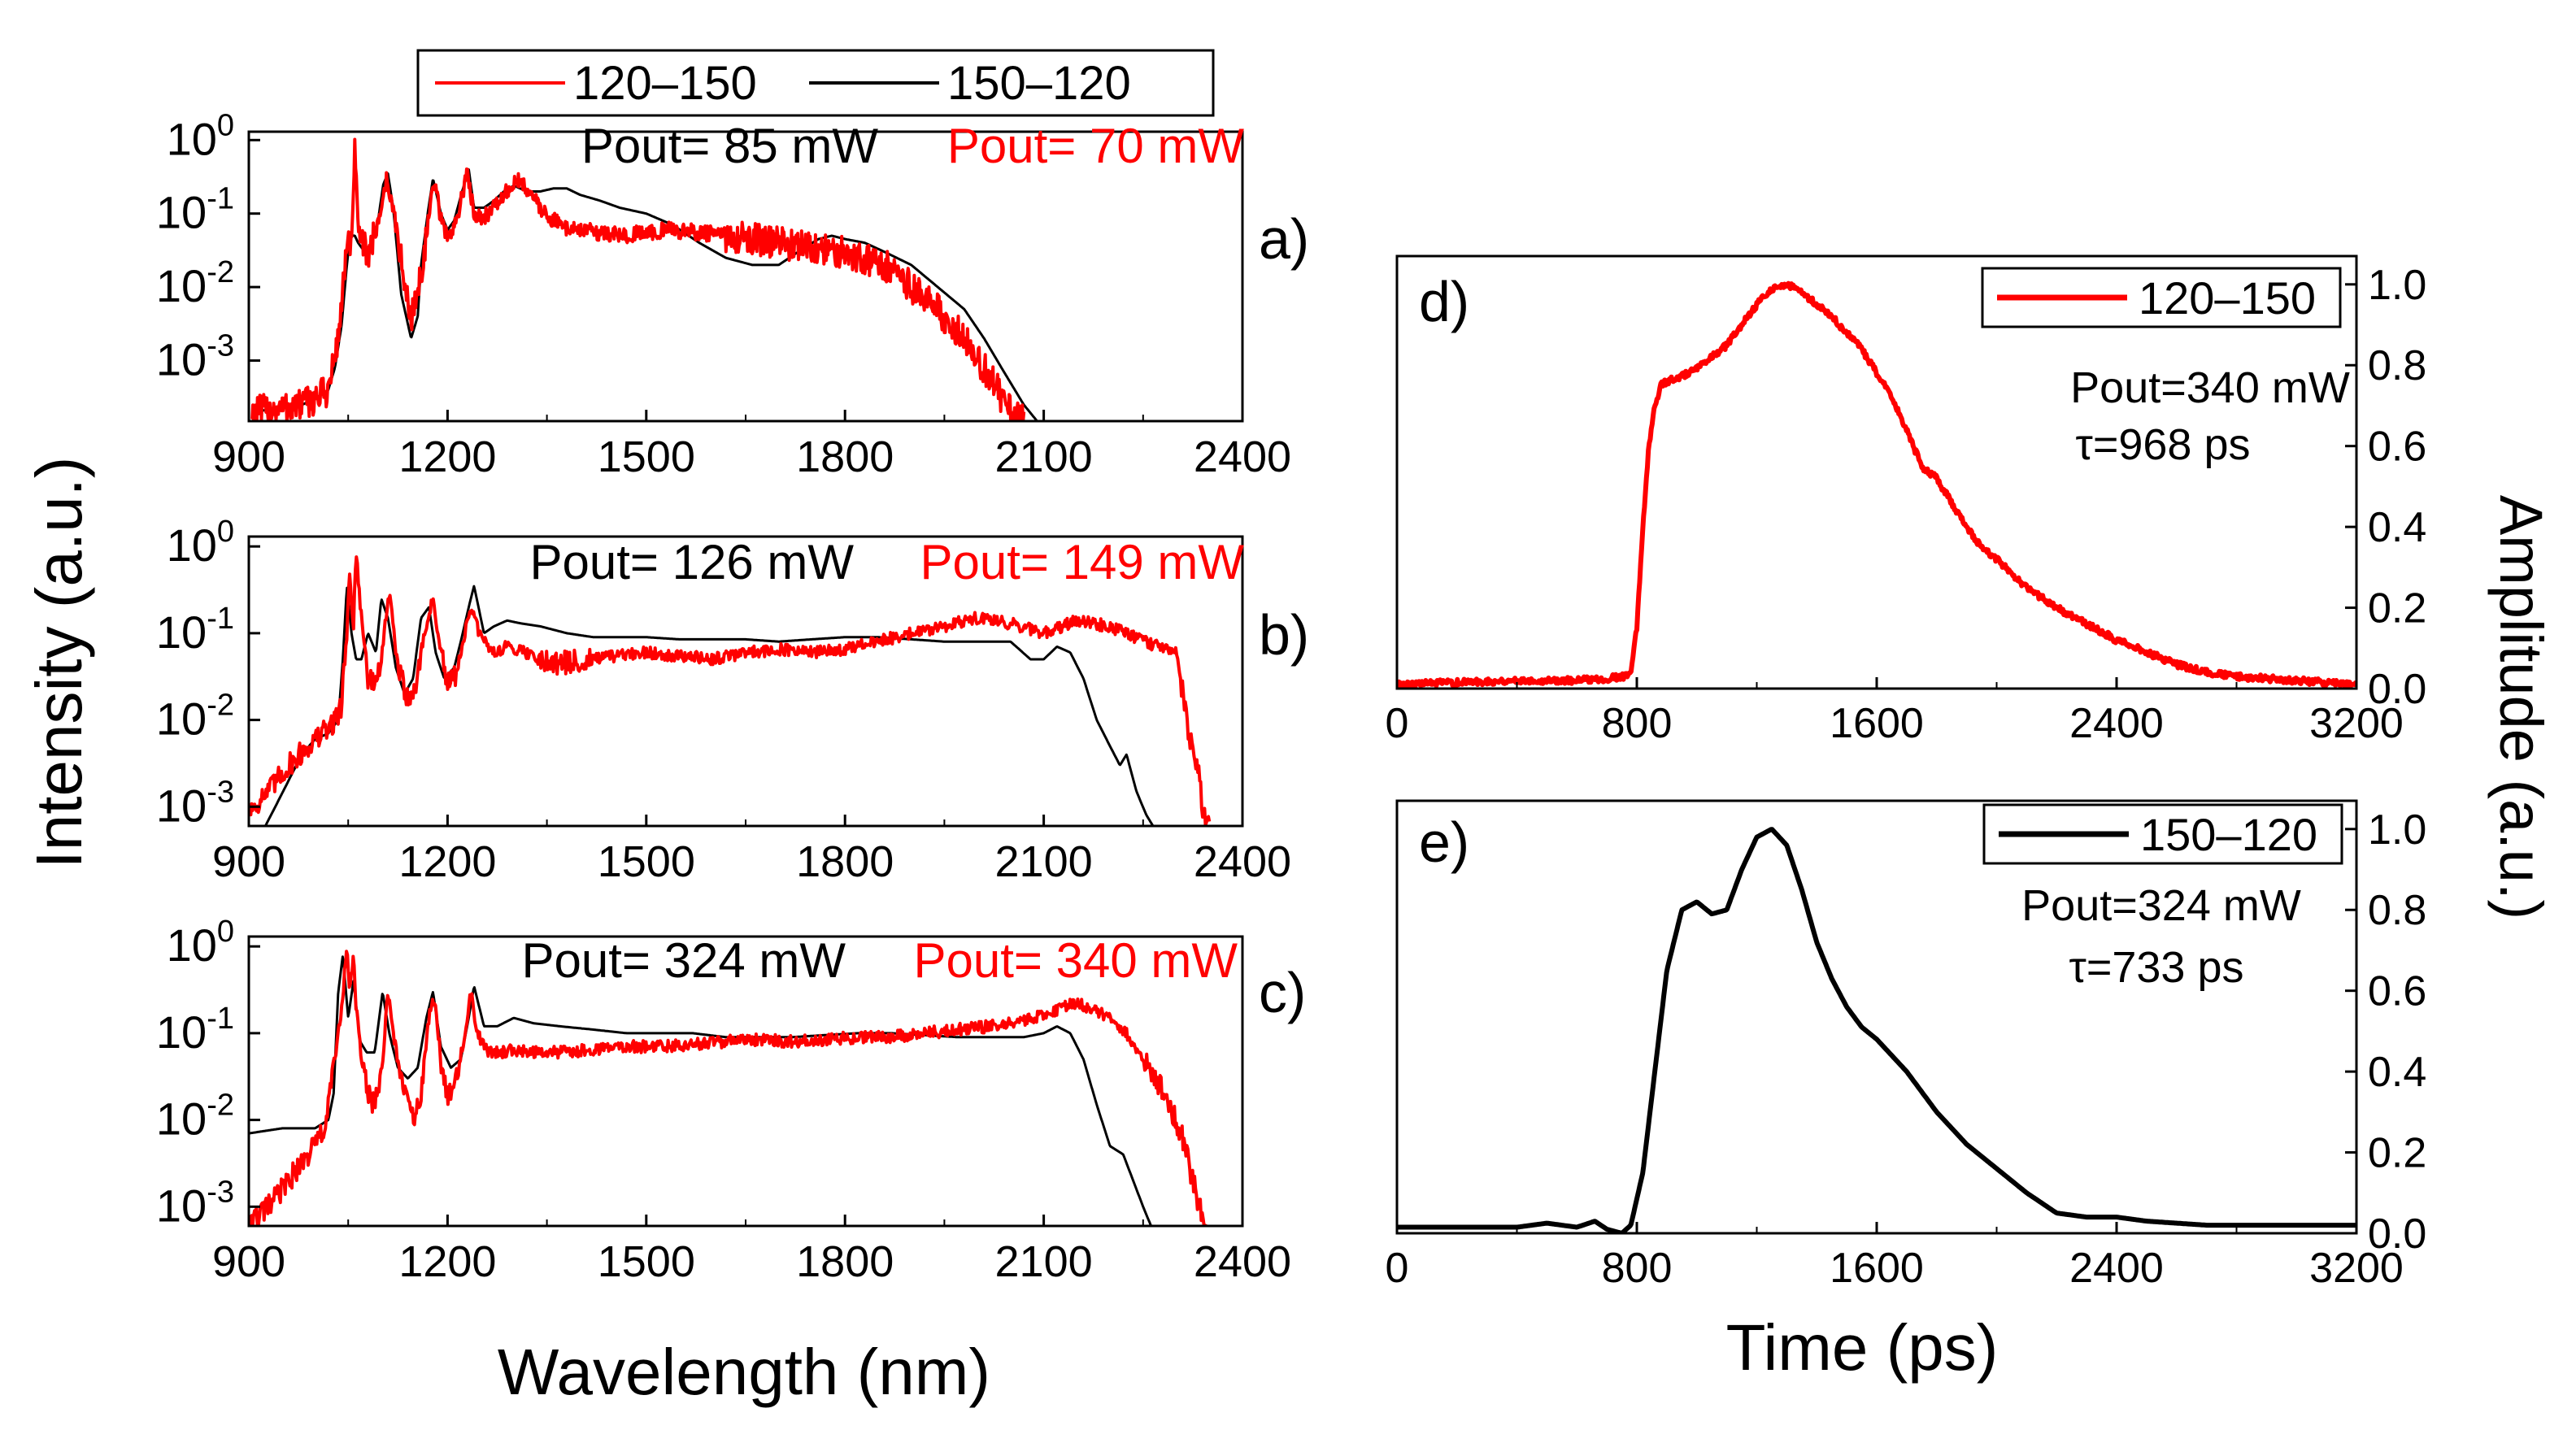 Image resolution: width=2576 pixels, height=1430 pixels. I want to click on panel-label: e), so click(1444, 843).